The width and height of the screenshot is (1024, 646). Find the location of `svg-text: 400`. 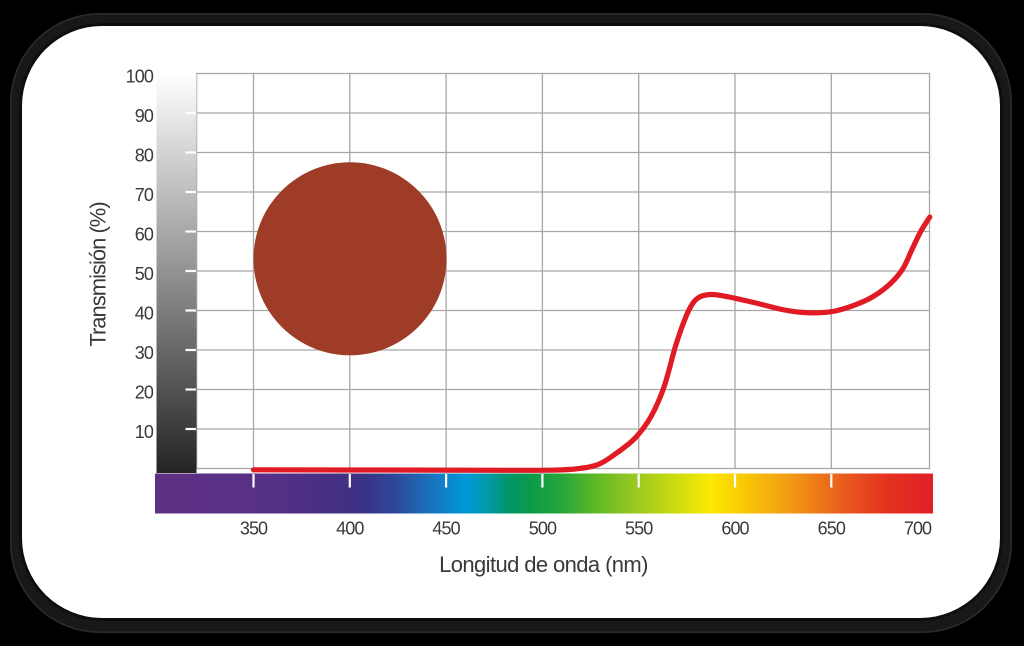

svg-text: 400 is located at coordinates (350, 529).